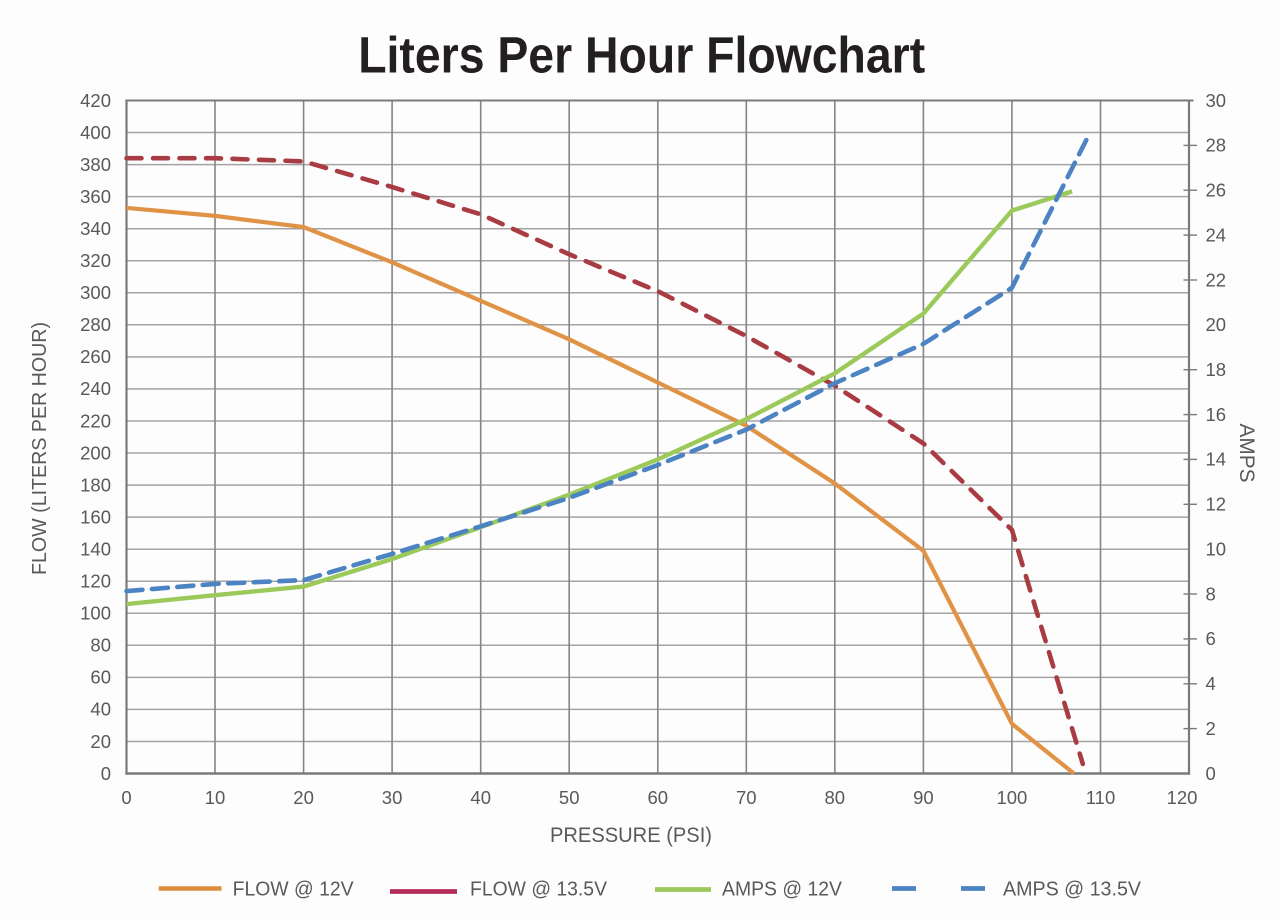 The width and height of the screenshot is (1280, 921). What do you see at coordinates (1216, 459) in the screenshot?
I see `svg-text: 14` at bounding box center [1216, 459].